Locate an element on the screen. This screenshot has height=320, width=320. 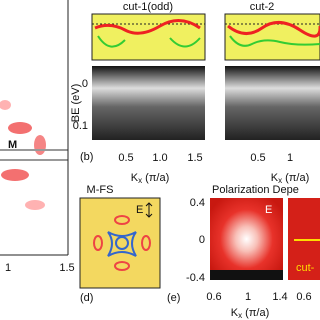
tick: -0.4 is located at coordinates (195, 278).